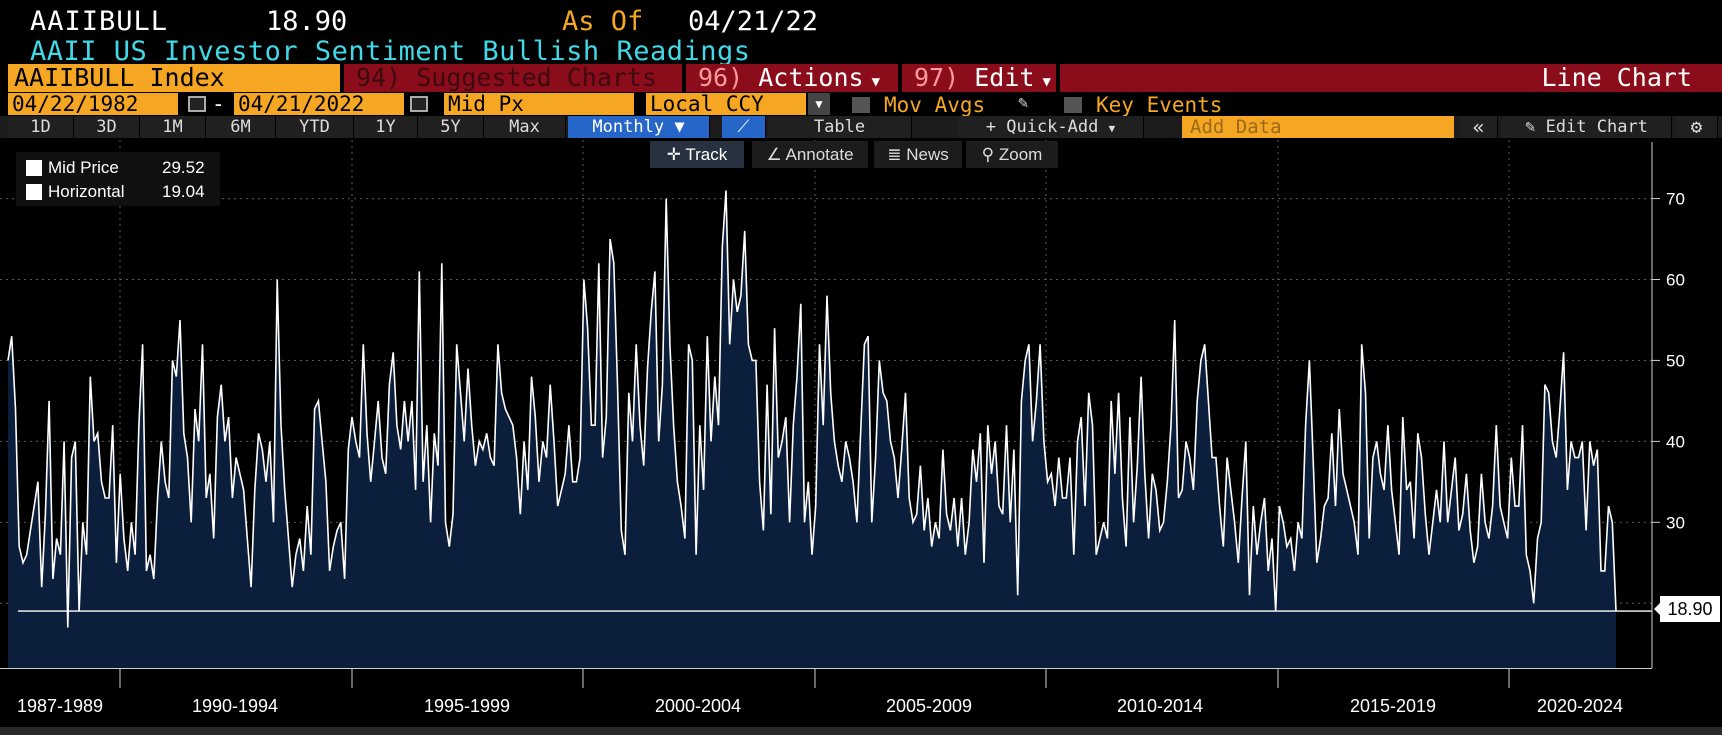 The width and height of the screenshot is (1722, 735). I want to click on actions-menu: 96) Actions ▼, so click(792, 78).